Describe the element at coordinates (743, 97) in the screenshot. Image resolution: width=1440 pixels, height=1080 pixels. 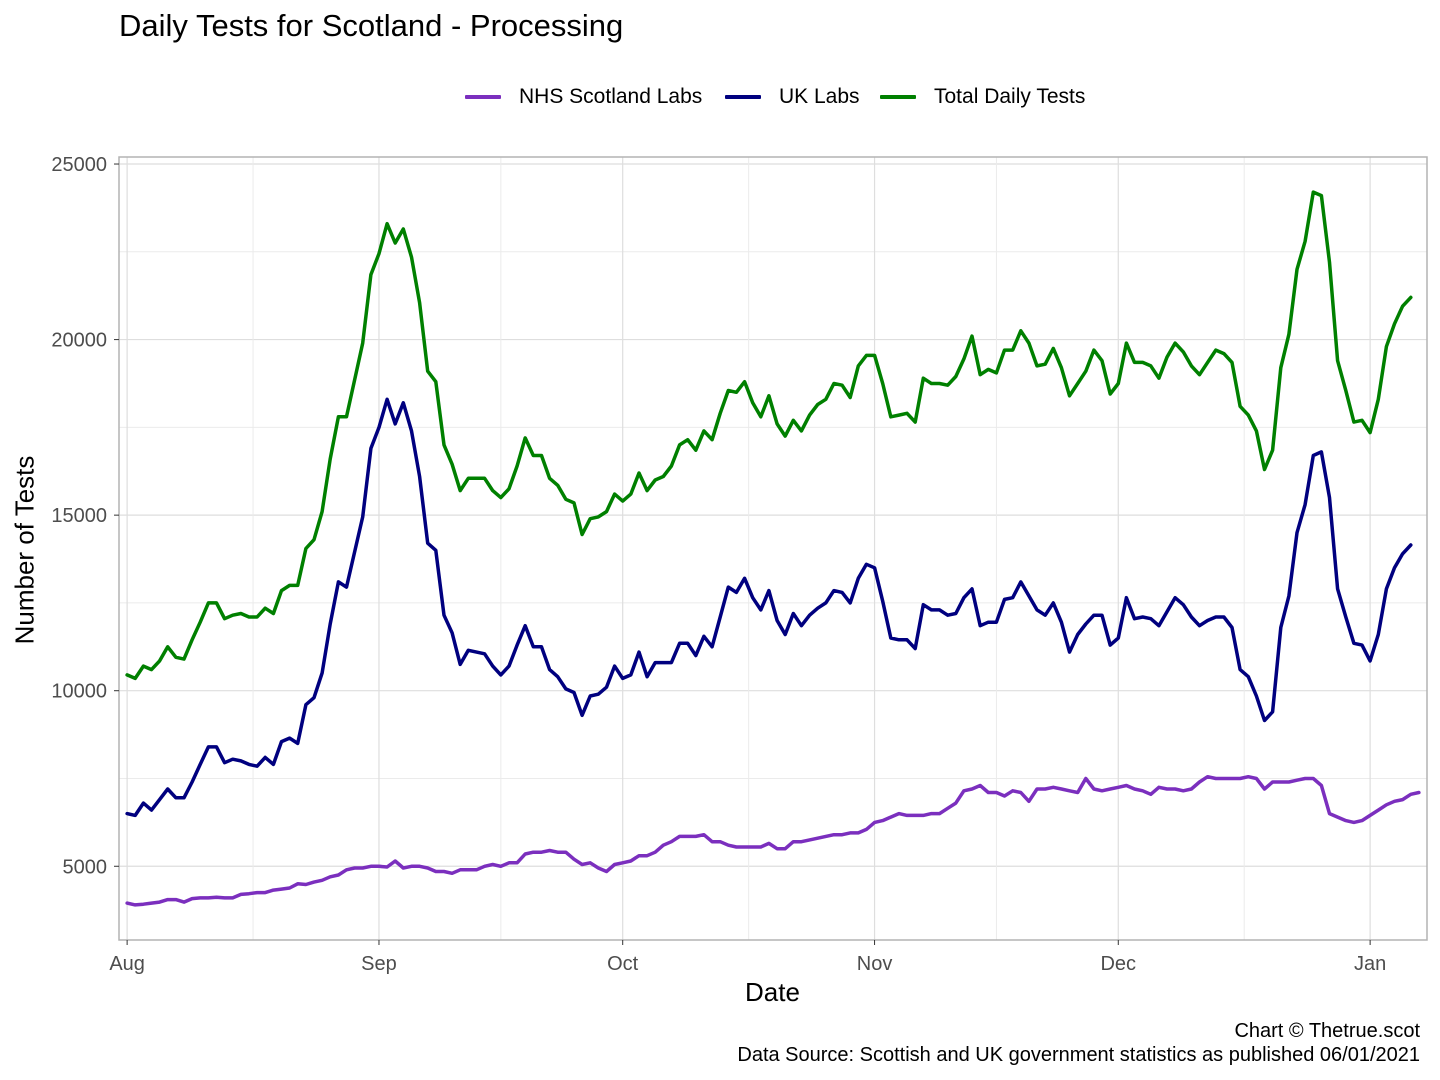
I see `legend-swatch-uk` at that location.